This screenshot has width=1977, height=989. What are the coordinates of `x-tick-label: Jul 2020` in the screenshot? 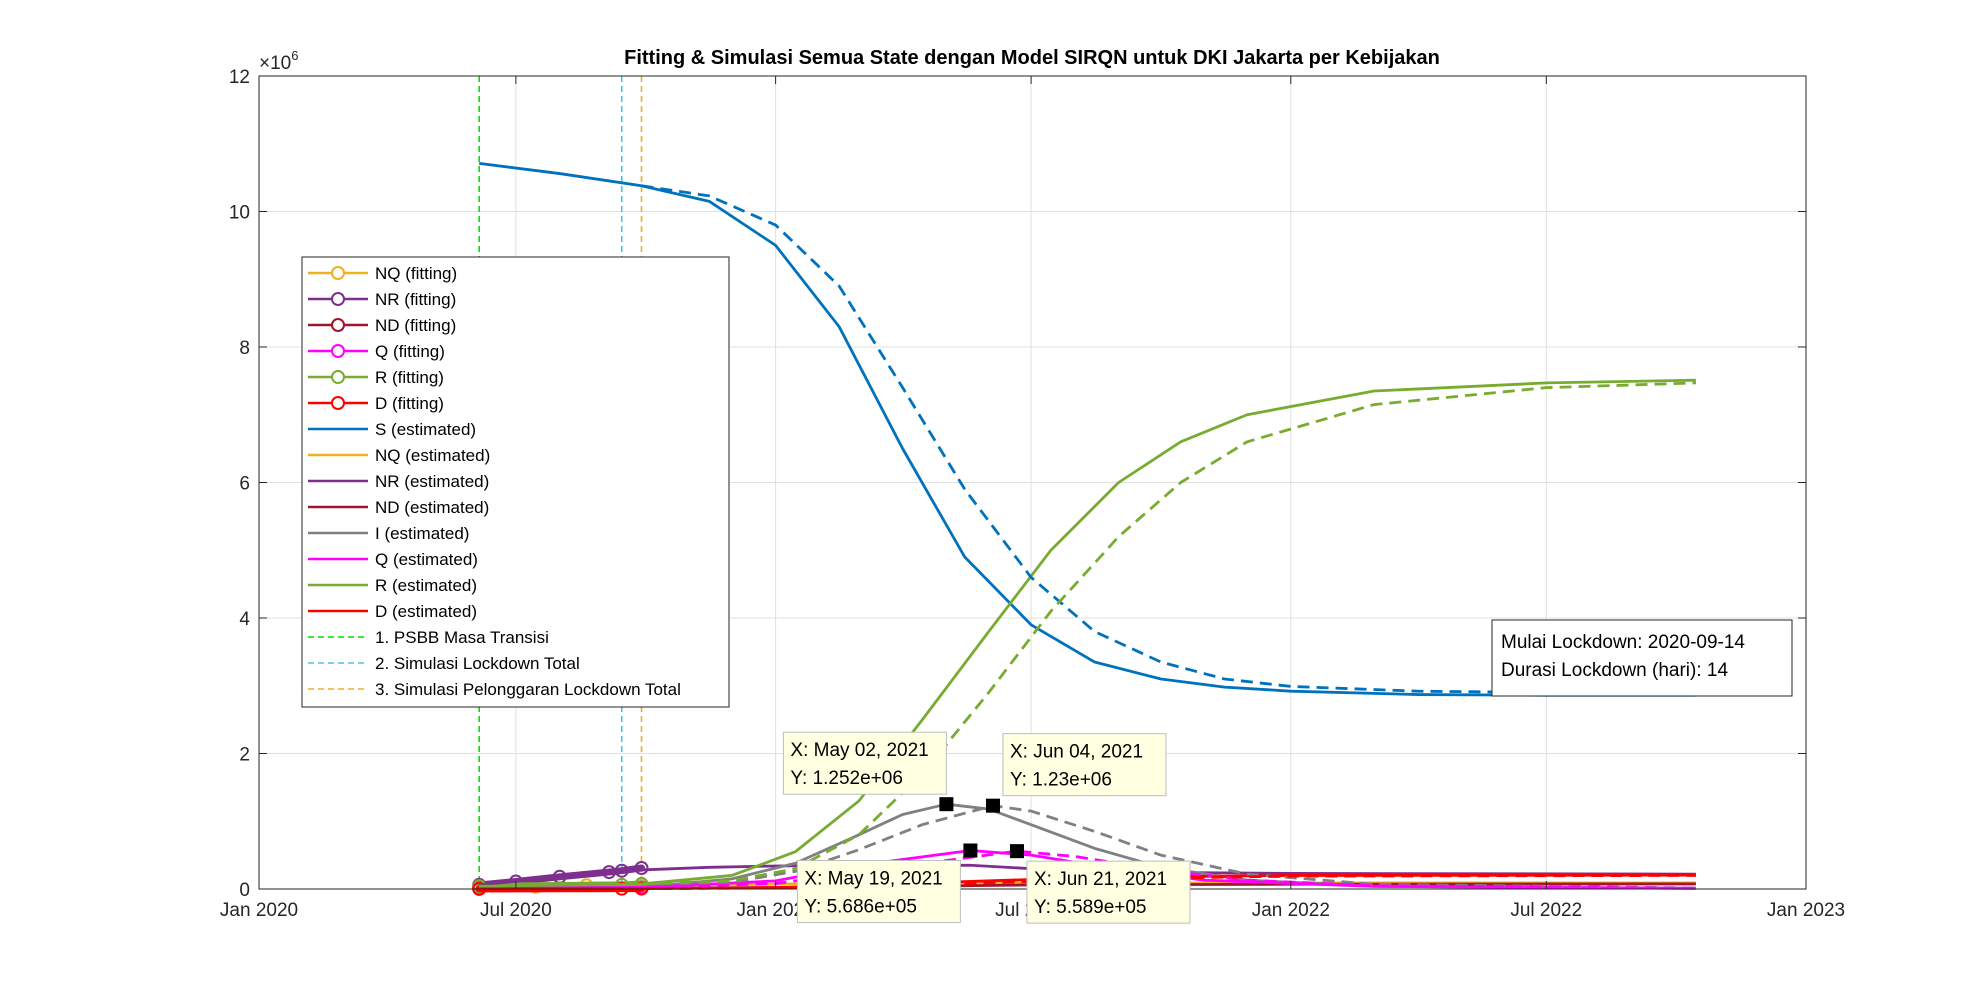 It's located at (516, 910).